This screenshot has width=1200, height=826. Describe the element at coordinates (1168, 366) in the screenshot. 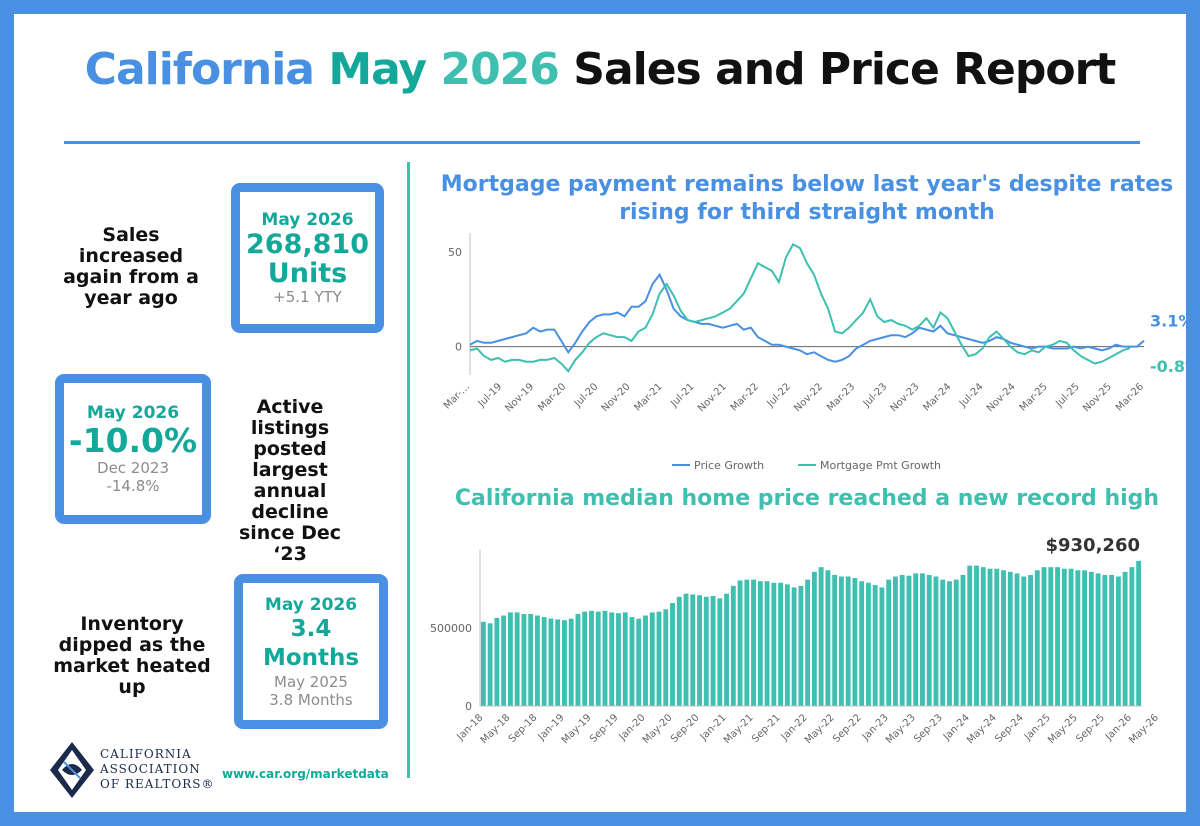

I see `mortgage-pmt-end-label: -0.8%` at that location.